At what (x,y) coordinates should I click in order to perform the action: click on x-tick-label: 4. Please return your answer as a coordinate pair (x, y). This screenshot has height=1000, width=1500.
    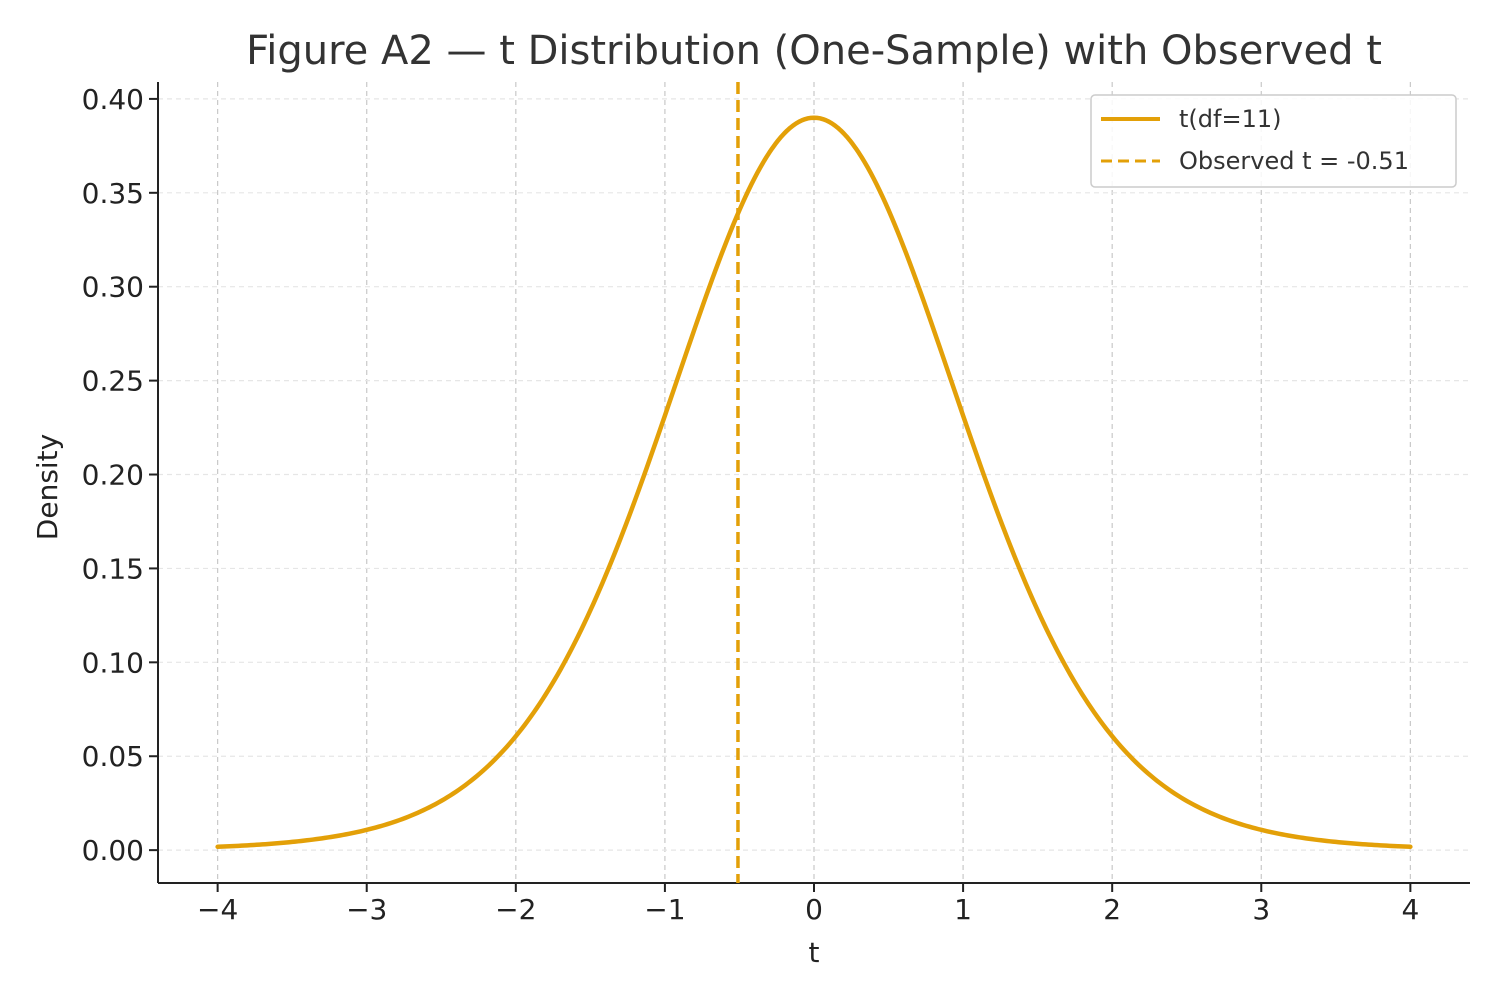
    Looking at the image, I should click on (1410, 909).